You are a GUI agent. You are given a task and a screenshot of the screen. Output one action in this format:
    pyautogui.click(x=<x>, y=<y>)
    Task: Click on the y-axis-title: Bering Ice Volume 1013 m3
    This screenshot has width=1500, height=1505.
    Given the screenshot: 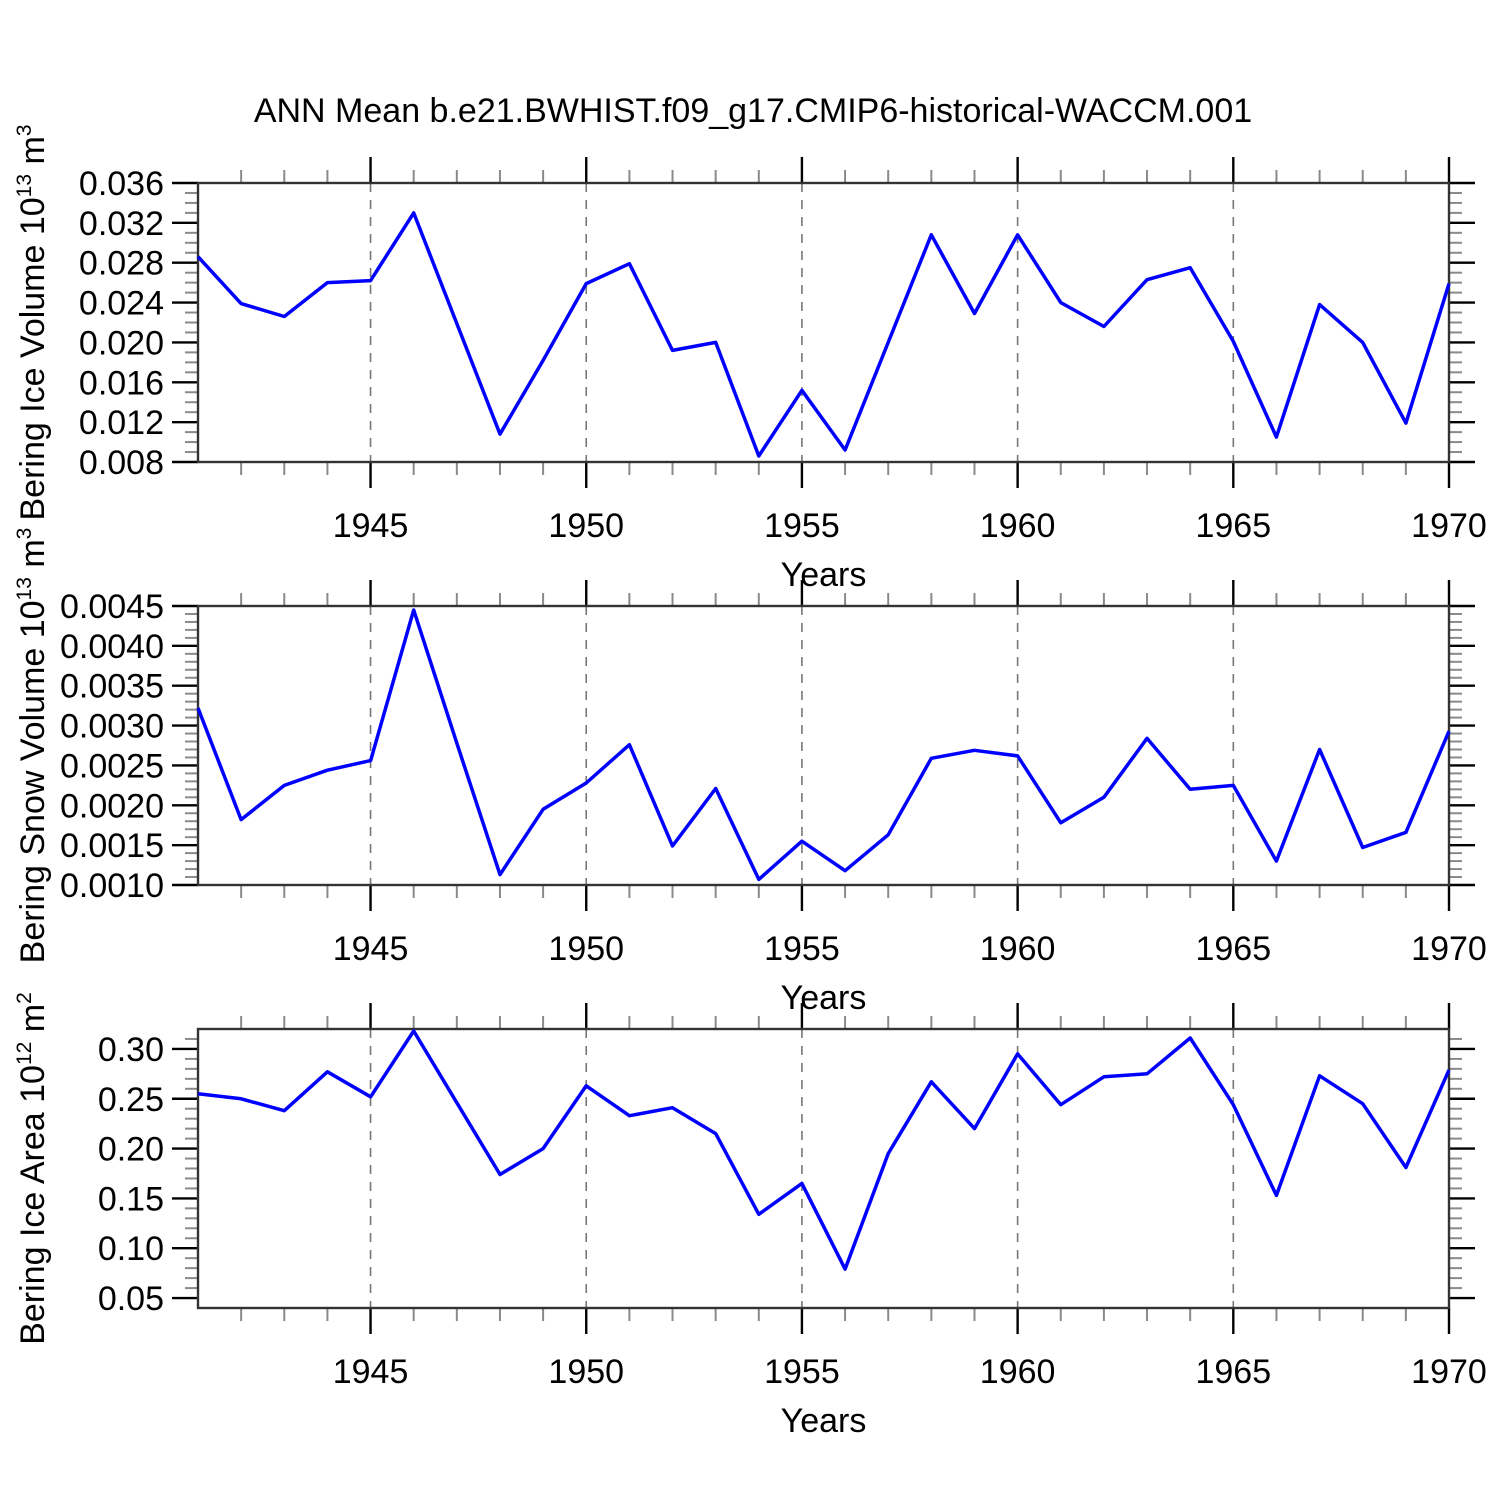 What is the action you would take?
    pyautogui.click(x=32, y=322)
    